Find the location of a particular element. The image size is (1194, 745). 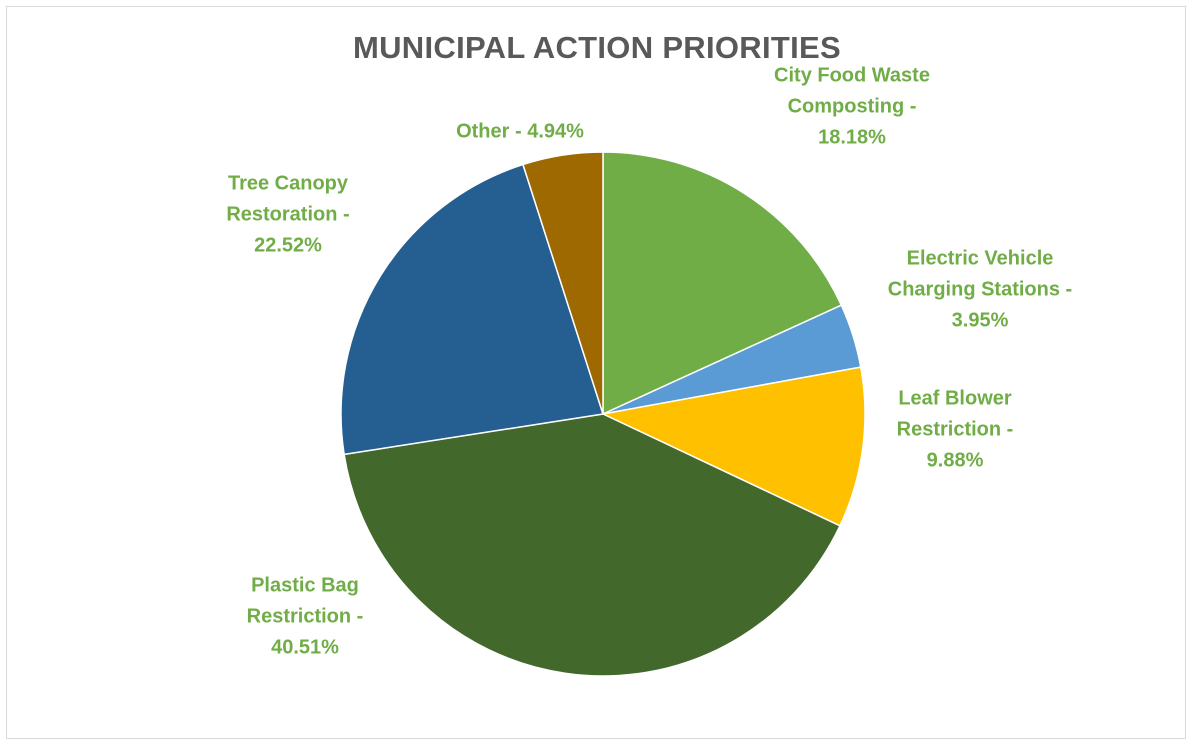

data-label-electric-vehicle-charging-stations-line-1: Electric Vehicle is located at coordinates (980, 258).